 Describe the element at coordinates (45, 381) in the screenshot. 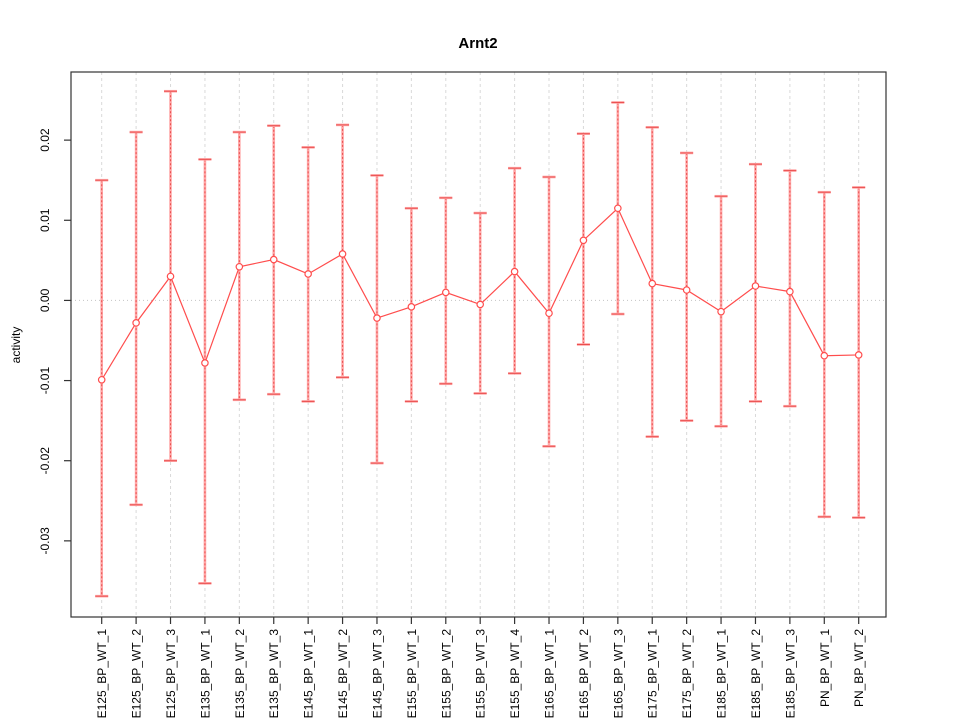

I see `y-tick-label: -0.01` at that location.